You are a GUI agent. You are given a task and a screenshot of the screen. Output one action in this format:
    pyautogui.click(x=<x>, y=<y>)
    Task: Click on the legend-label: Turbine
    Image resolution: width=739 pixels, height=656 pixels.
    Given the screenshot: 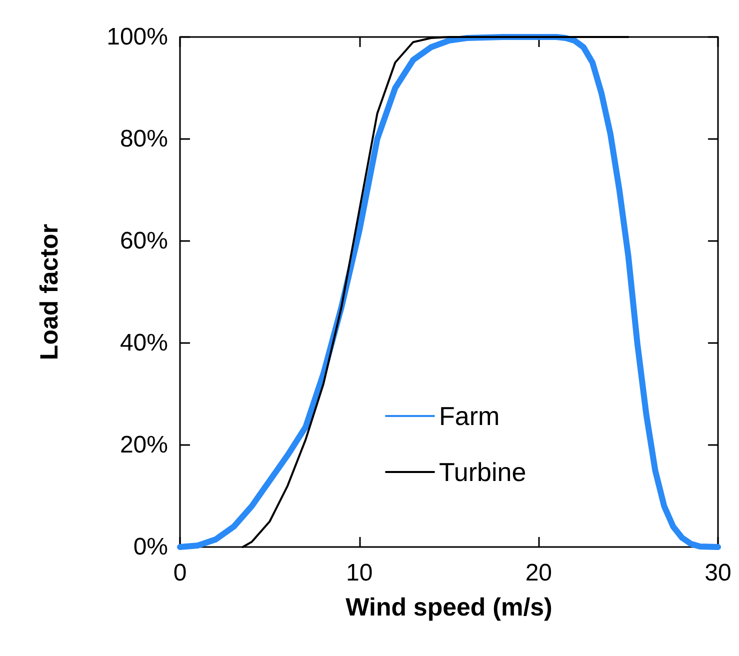 What is the action you would take?
    pyautogui.click(x=482, y=472)
    